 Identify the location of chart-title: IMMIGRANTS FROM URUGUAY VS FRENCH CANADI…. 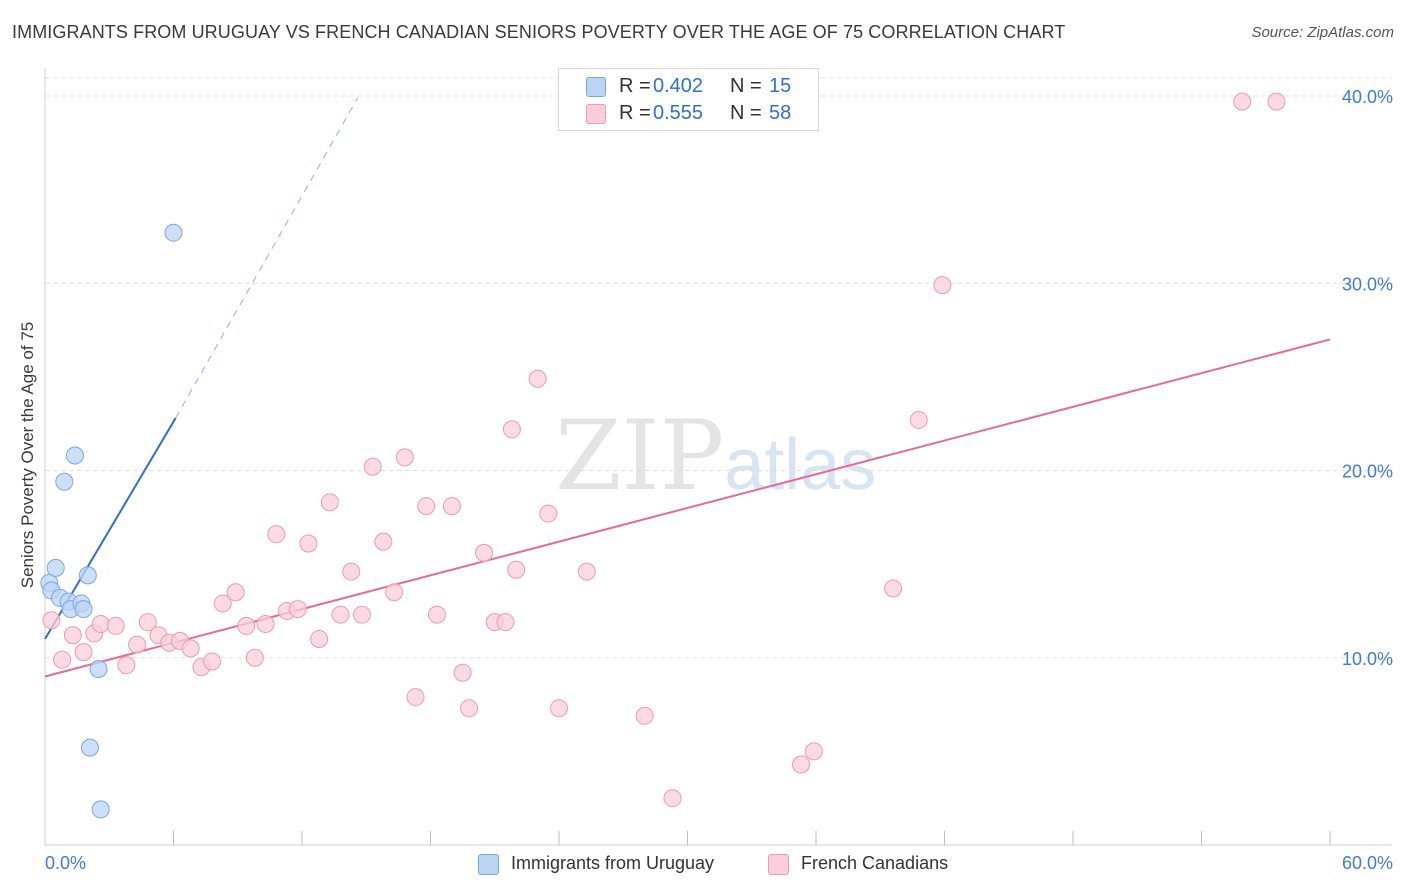
(539, 32).